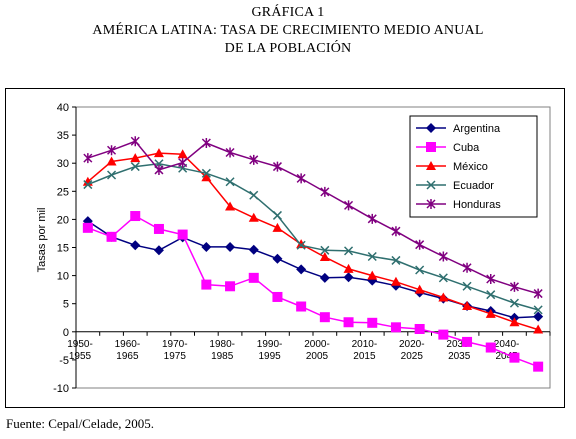  I want to click on y-tick-label: 15, so click(63, 249).